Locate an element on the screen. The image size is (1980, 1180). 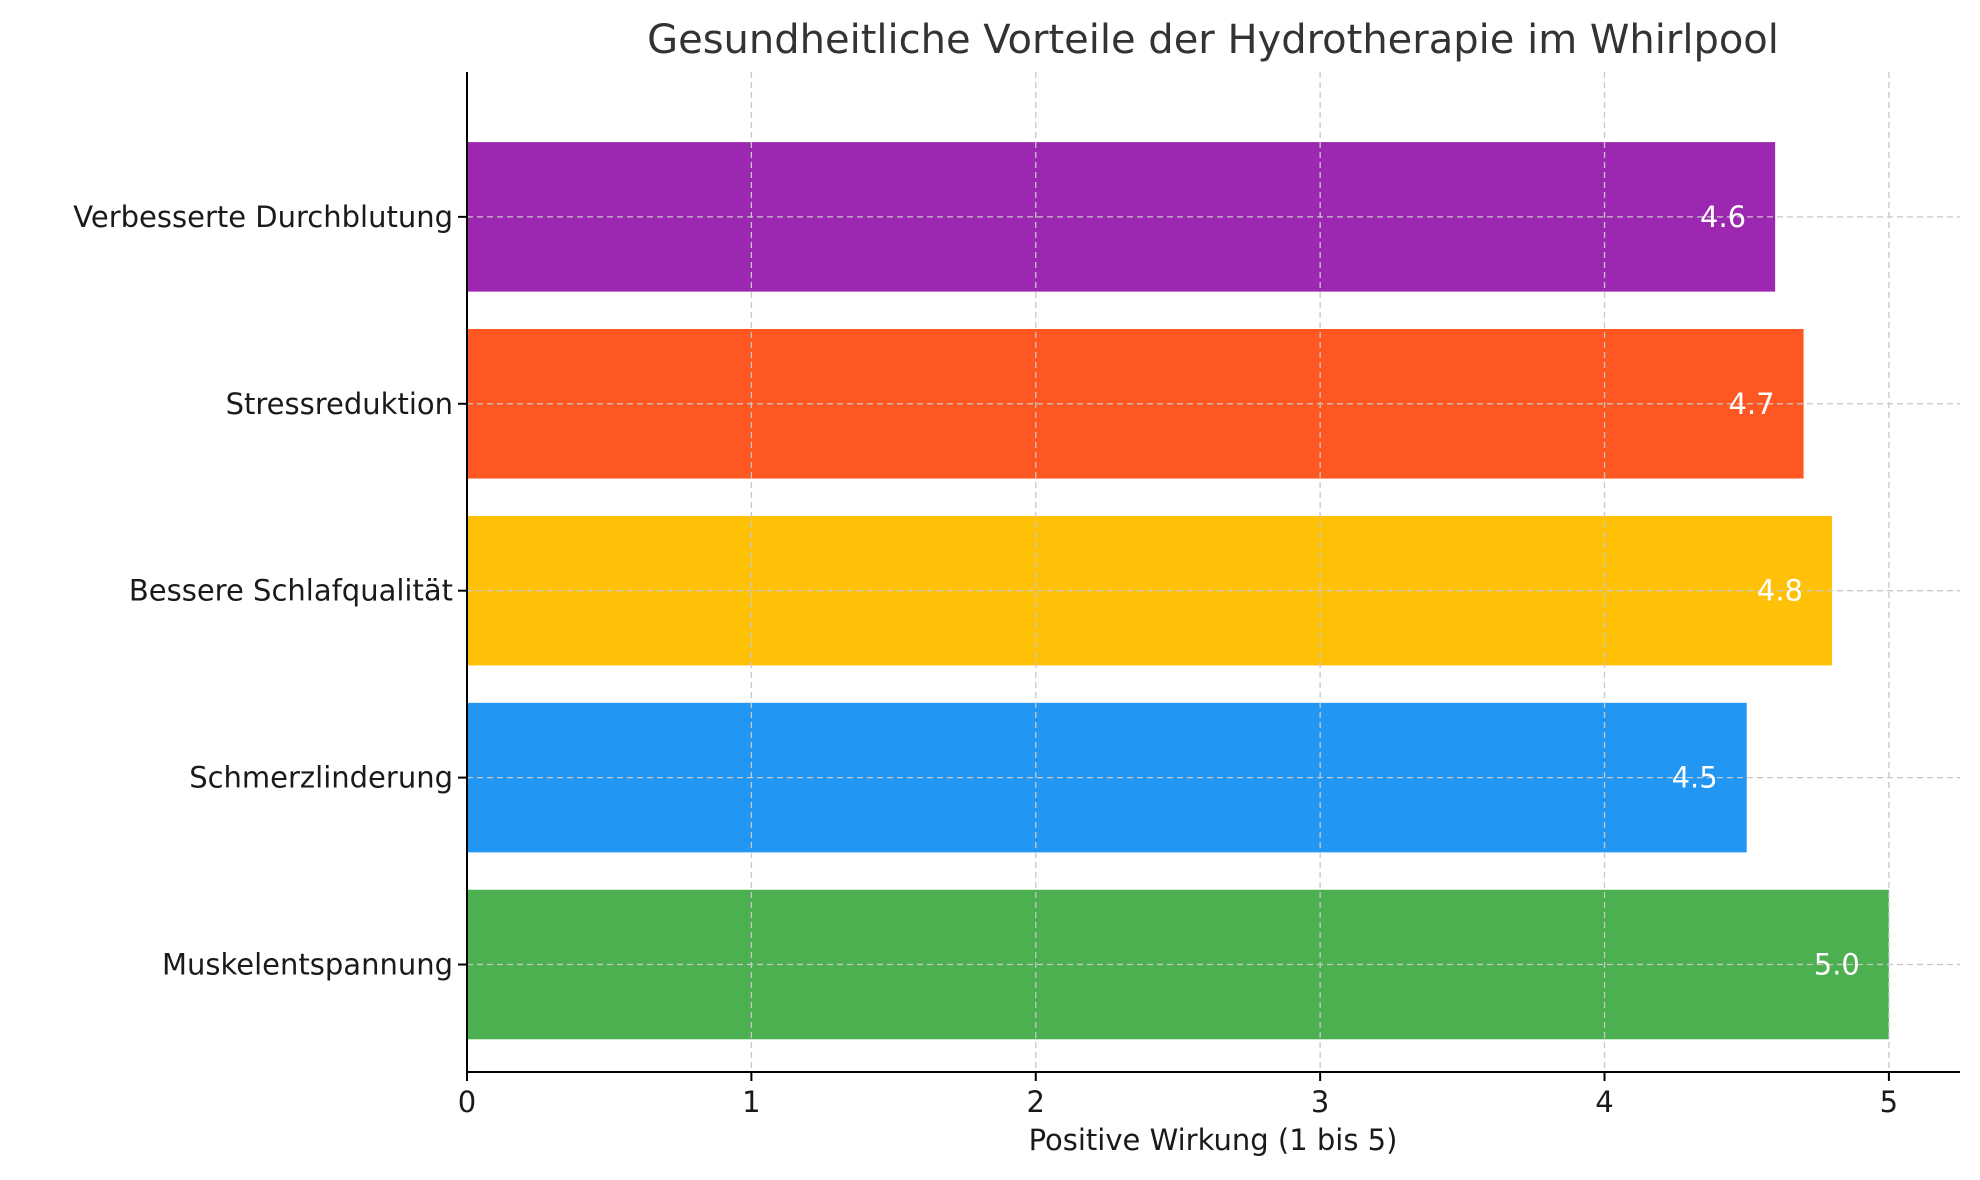
y-tick-label: Schmerzlinderung is located at coordinates (321, 778).